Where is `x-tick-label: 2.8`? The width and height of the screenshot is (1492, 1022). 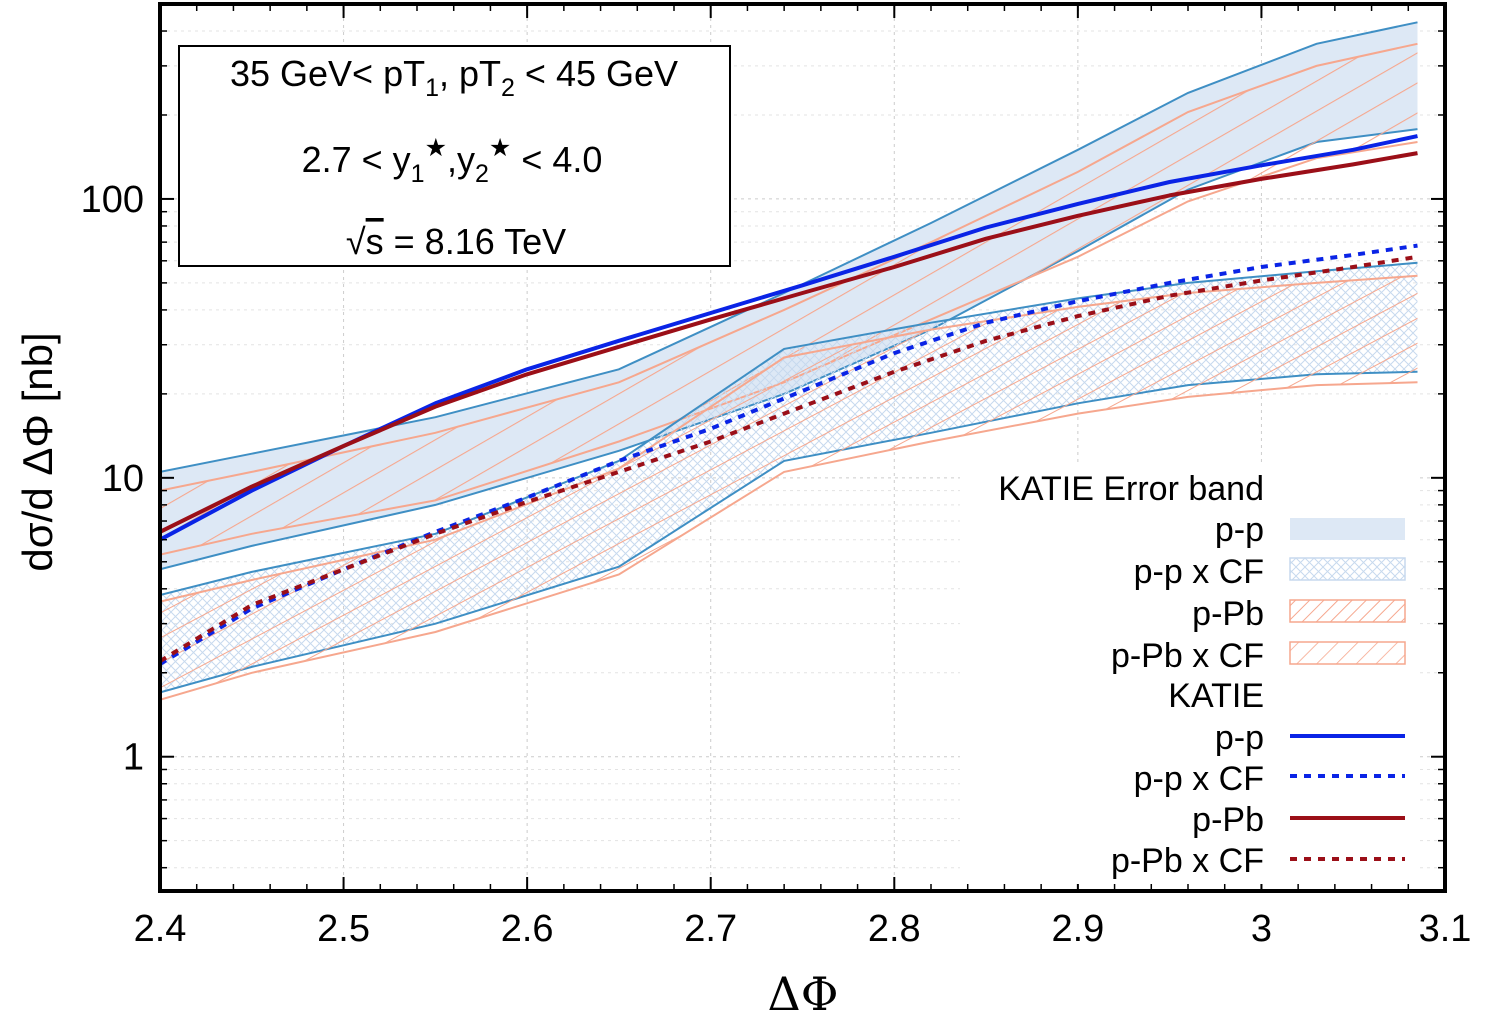
x-tick-label: 2.8 is located at coordinates (894, 929).